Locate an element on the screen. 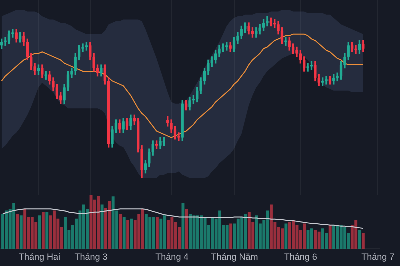 The width and height of the screenshot is (400, 266). x-tick-label: Tháng 4 is located at coordinates (172, 257).